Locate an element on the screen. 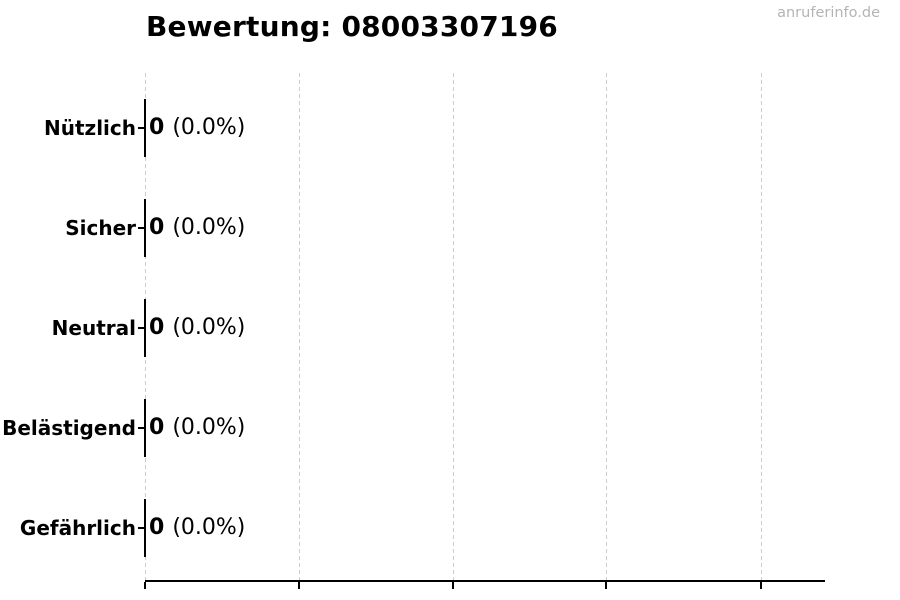 The height and width of the screenshot is (600, 900). chart-row: Neutral 0 (0.0%) is located at coordinates (450, 328).